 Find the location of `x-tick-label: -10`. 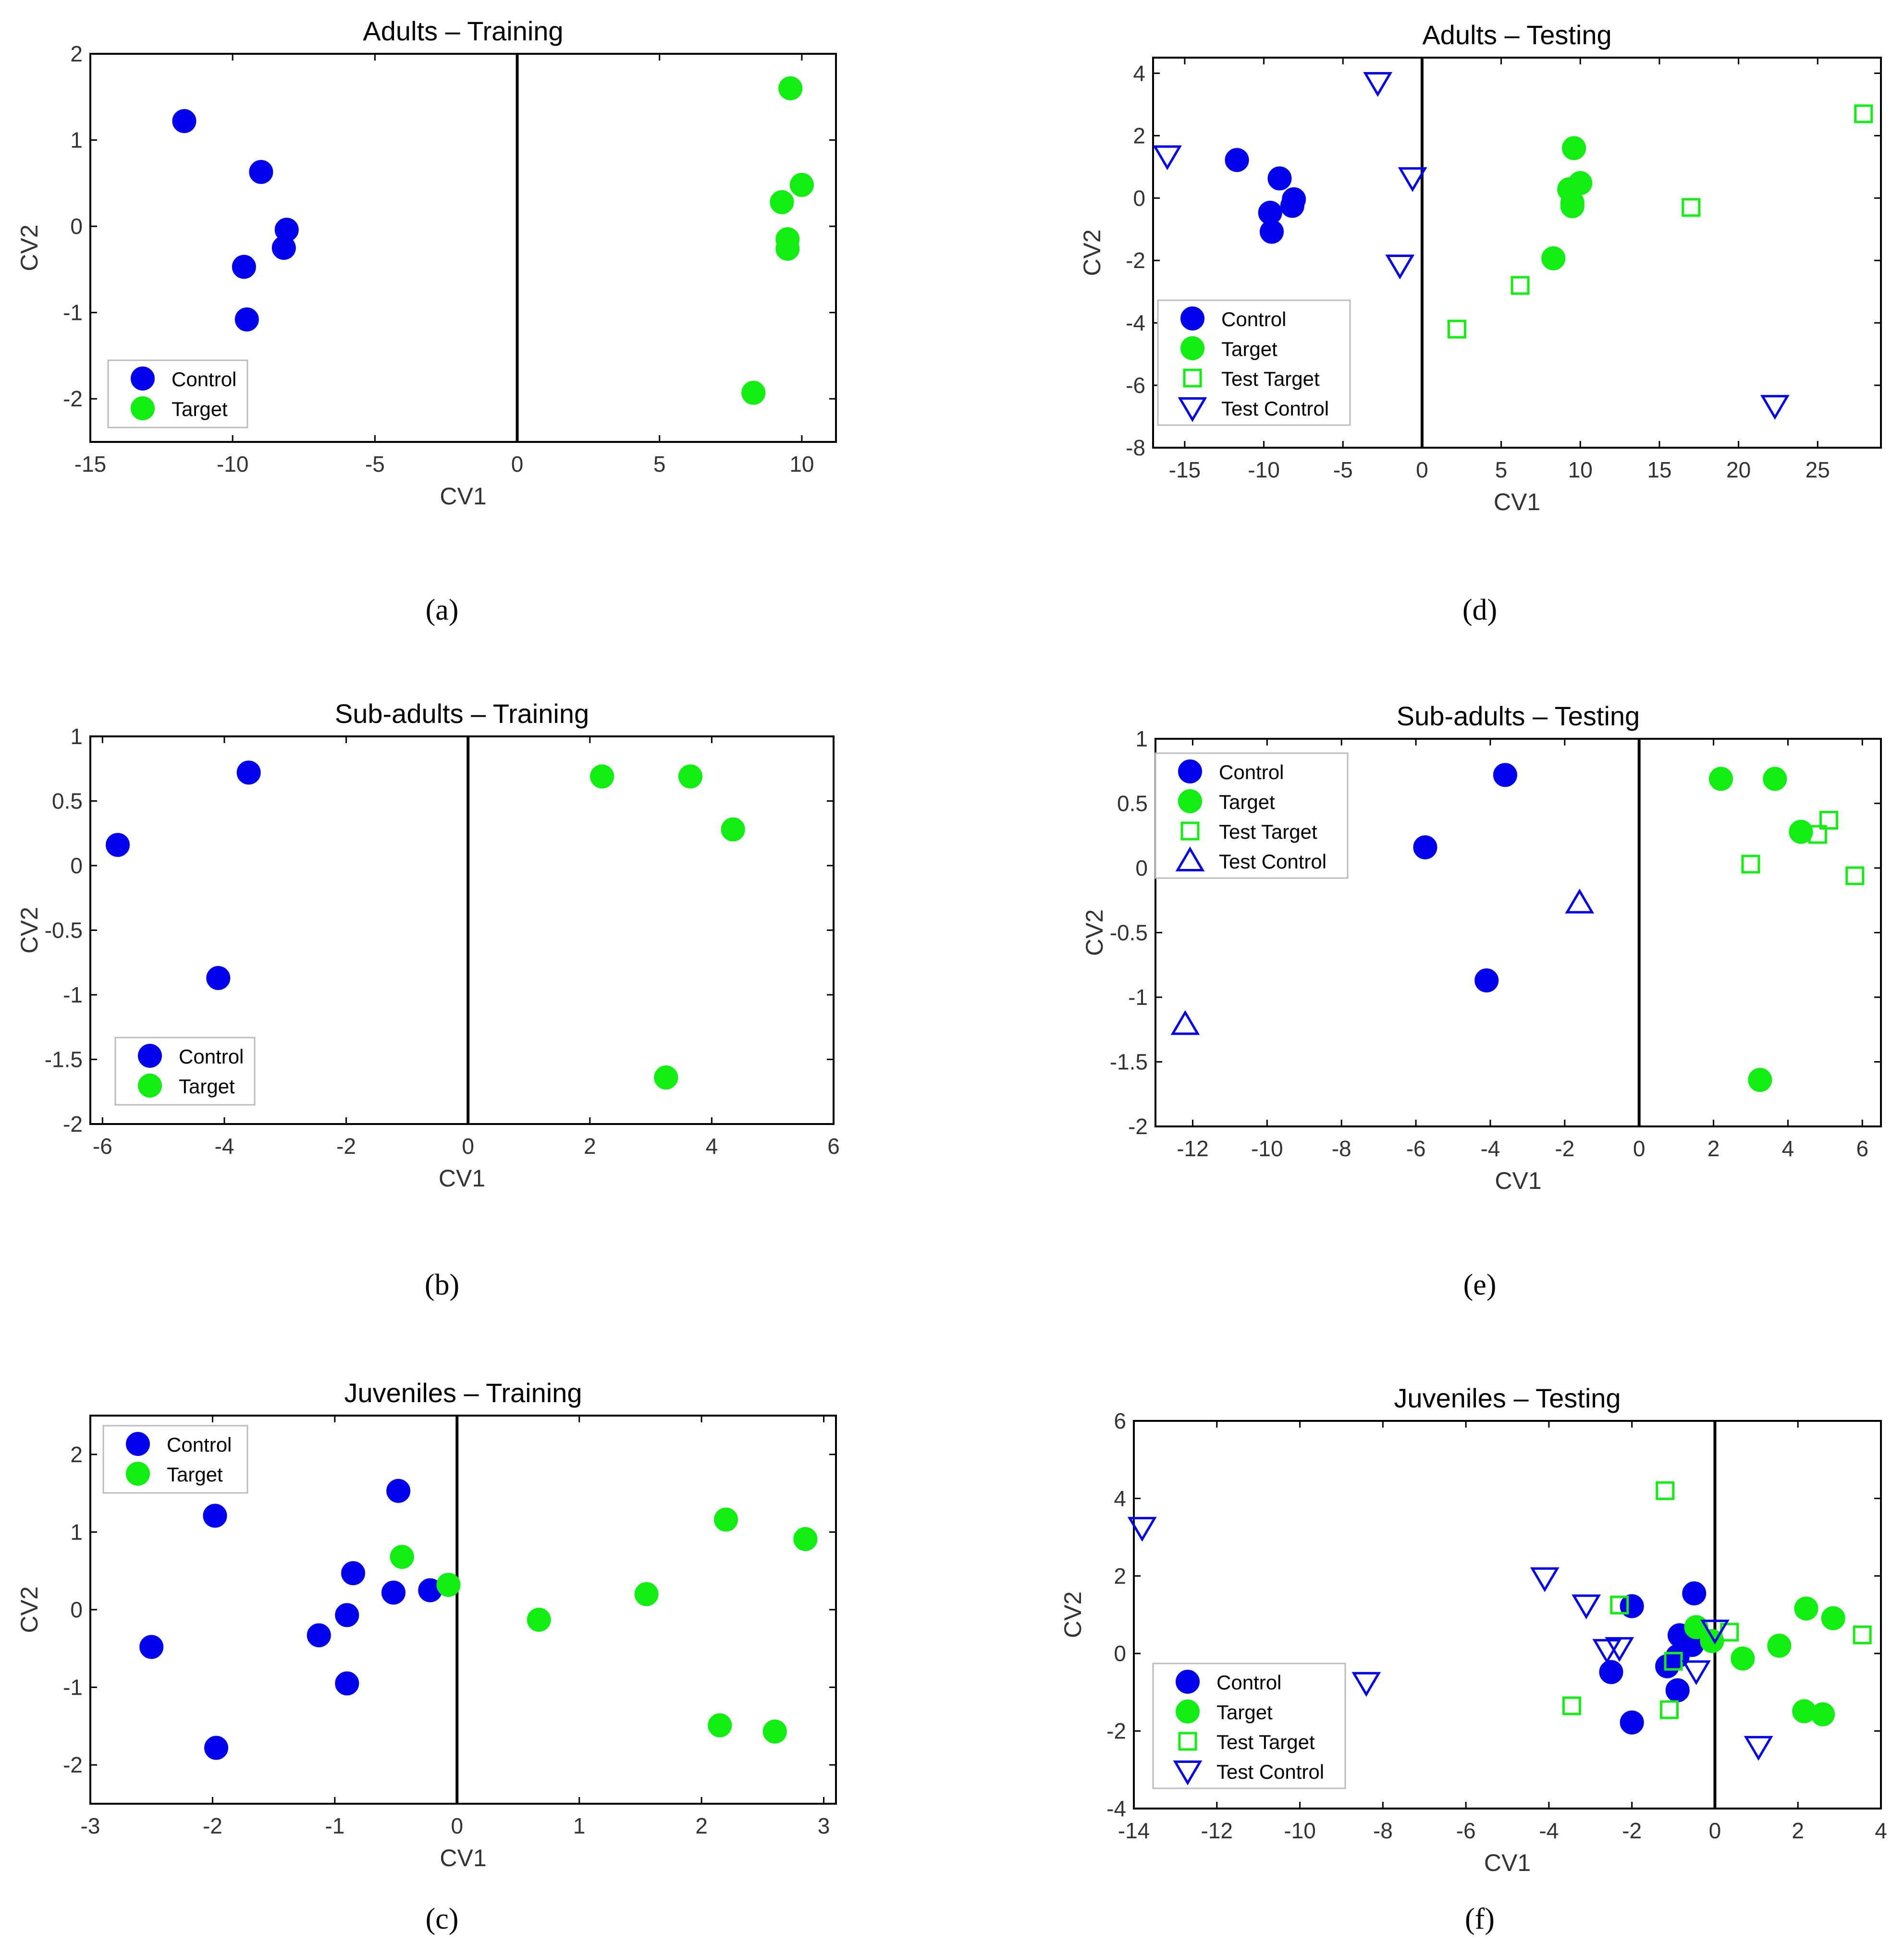

x-tick-label: -10 is located at coordinates (1267, 1148).